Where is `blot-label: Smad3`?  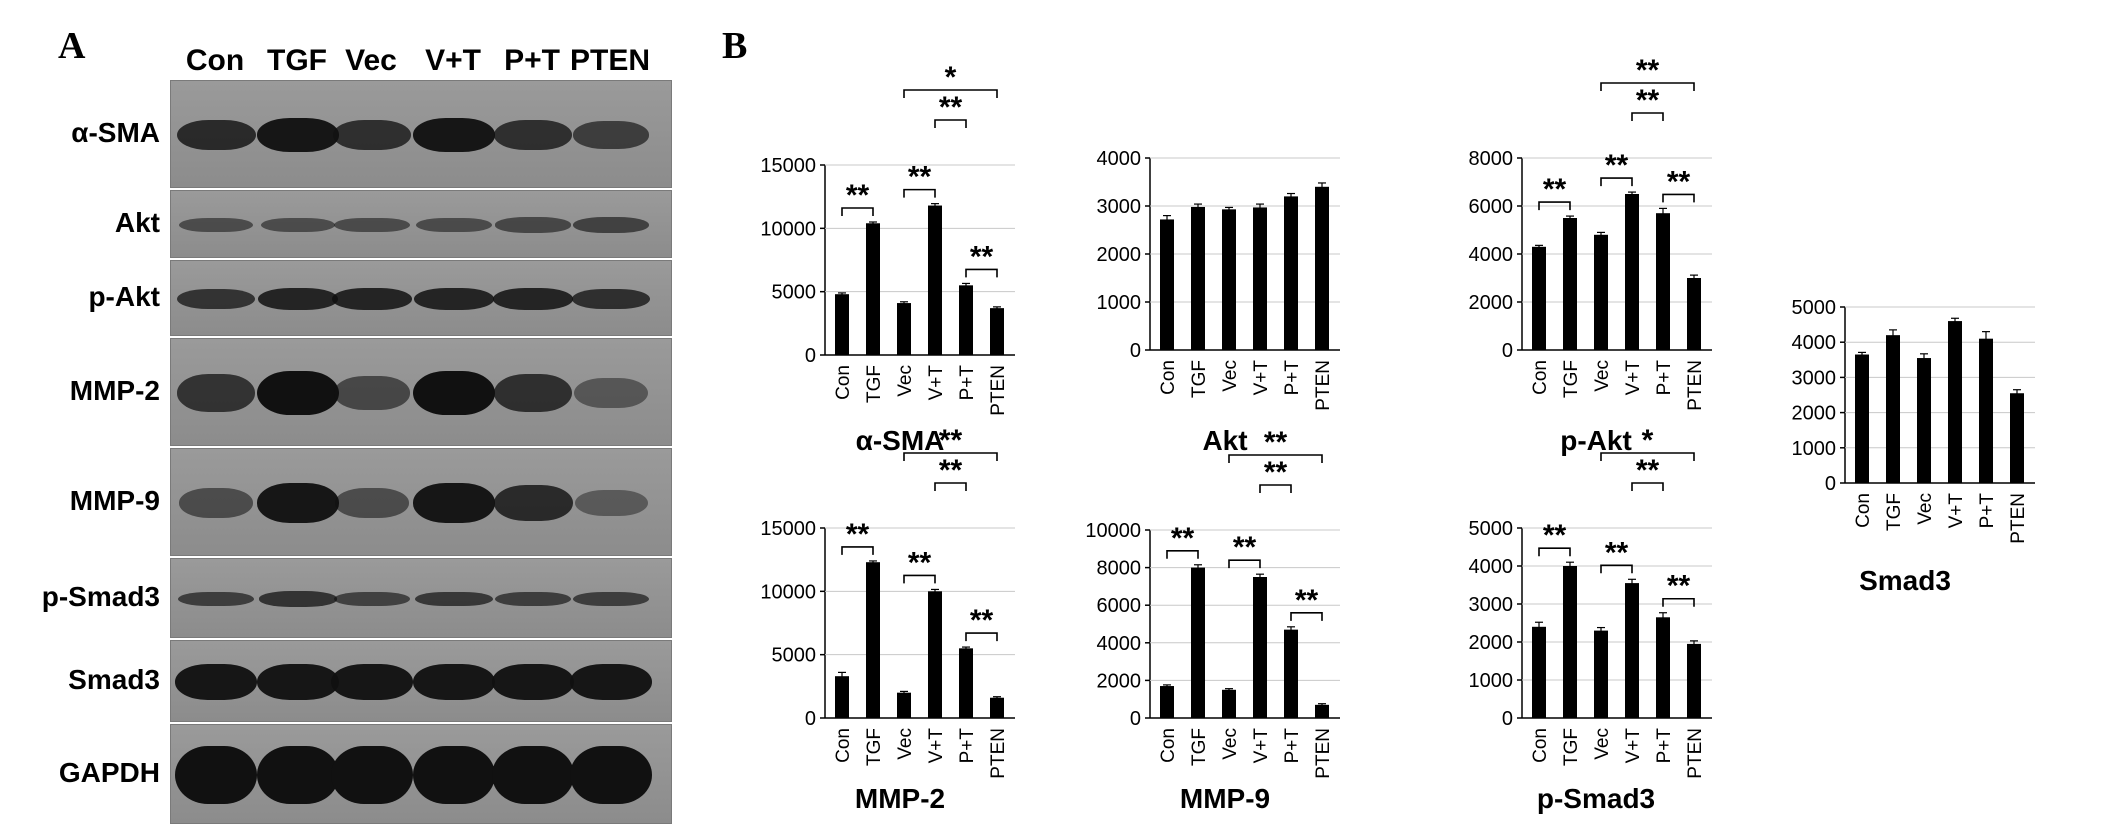 blot-label: Smad3 is located at coordinates (114, 679).